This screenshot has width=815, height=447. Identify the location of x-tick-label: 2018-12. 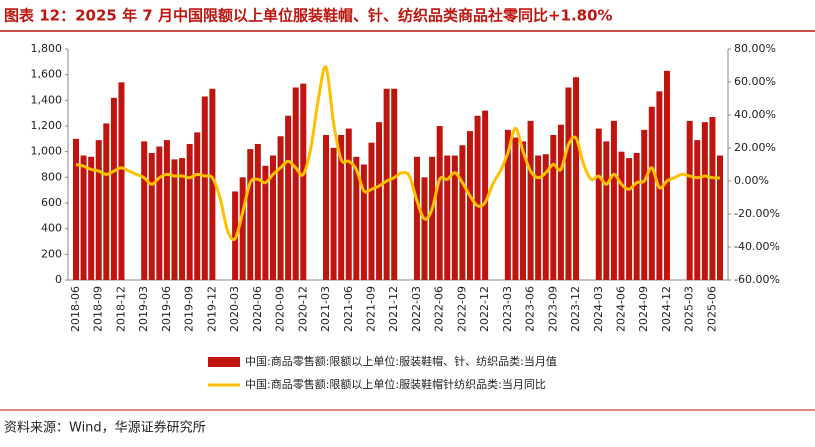
(120, 309).